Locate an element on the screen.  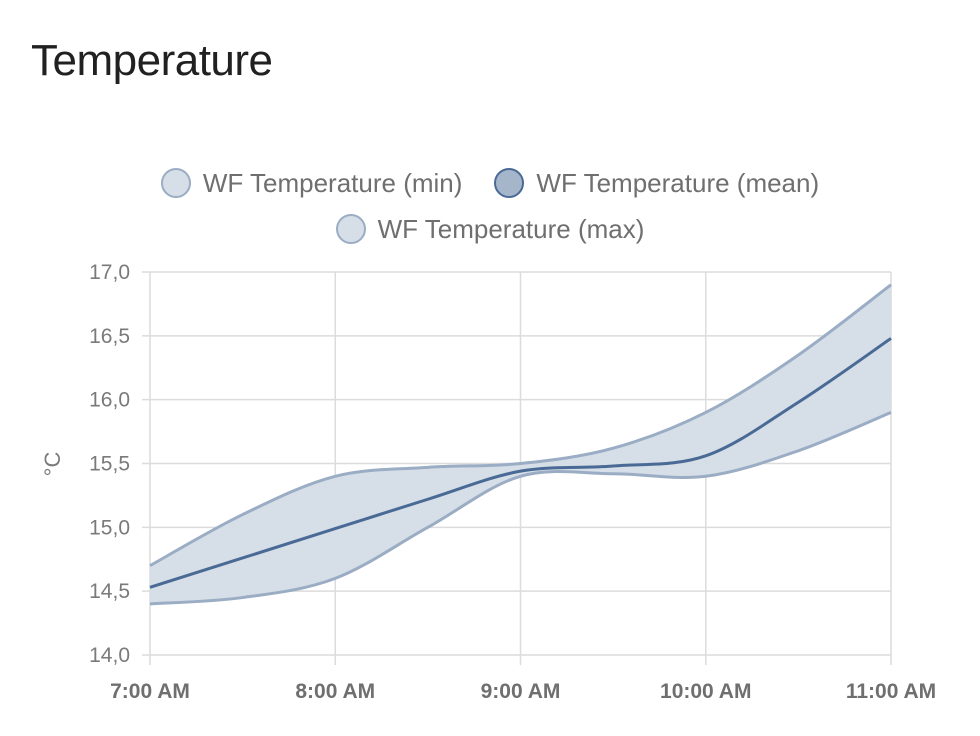
y-tick-label: 16,5 is located at coordinates (109, 336).